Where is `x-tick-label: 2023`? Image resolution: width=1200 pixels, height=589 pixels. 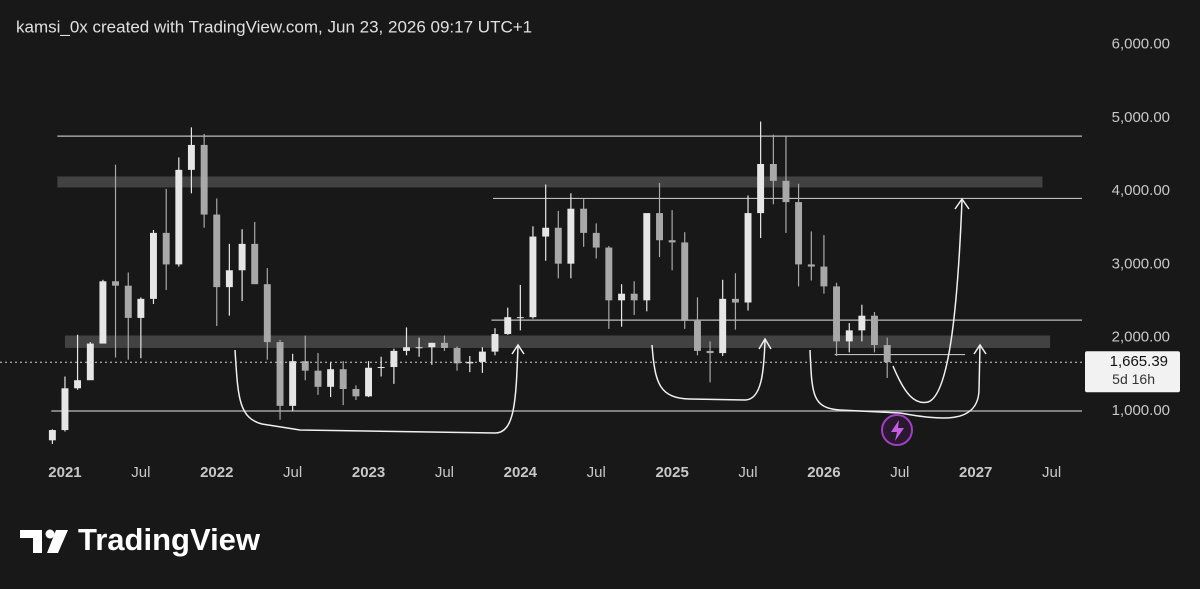 x-tick-label: 2023 is located at coordinates (368, 472).